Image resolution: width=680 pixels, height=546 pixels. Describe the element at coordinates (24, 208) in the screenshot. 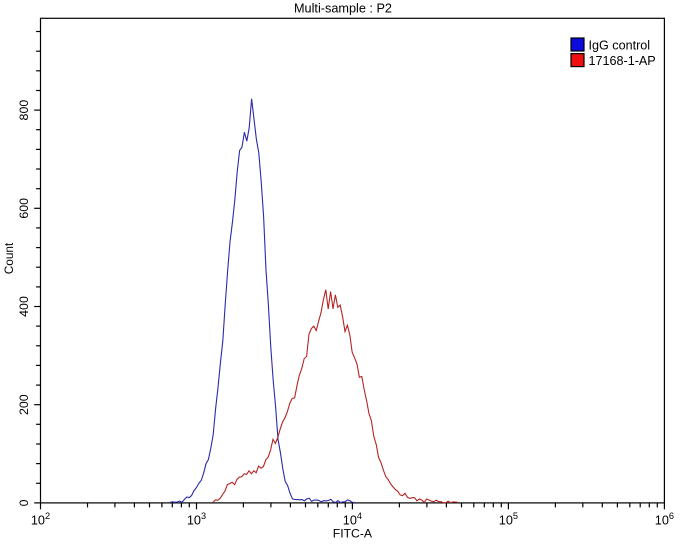

I see `svg-text: 600` at that location.